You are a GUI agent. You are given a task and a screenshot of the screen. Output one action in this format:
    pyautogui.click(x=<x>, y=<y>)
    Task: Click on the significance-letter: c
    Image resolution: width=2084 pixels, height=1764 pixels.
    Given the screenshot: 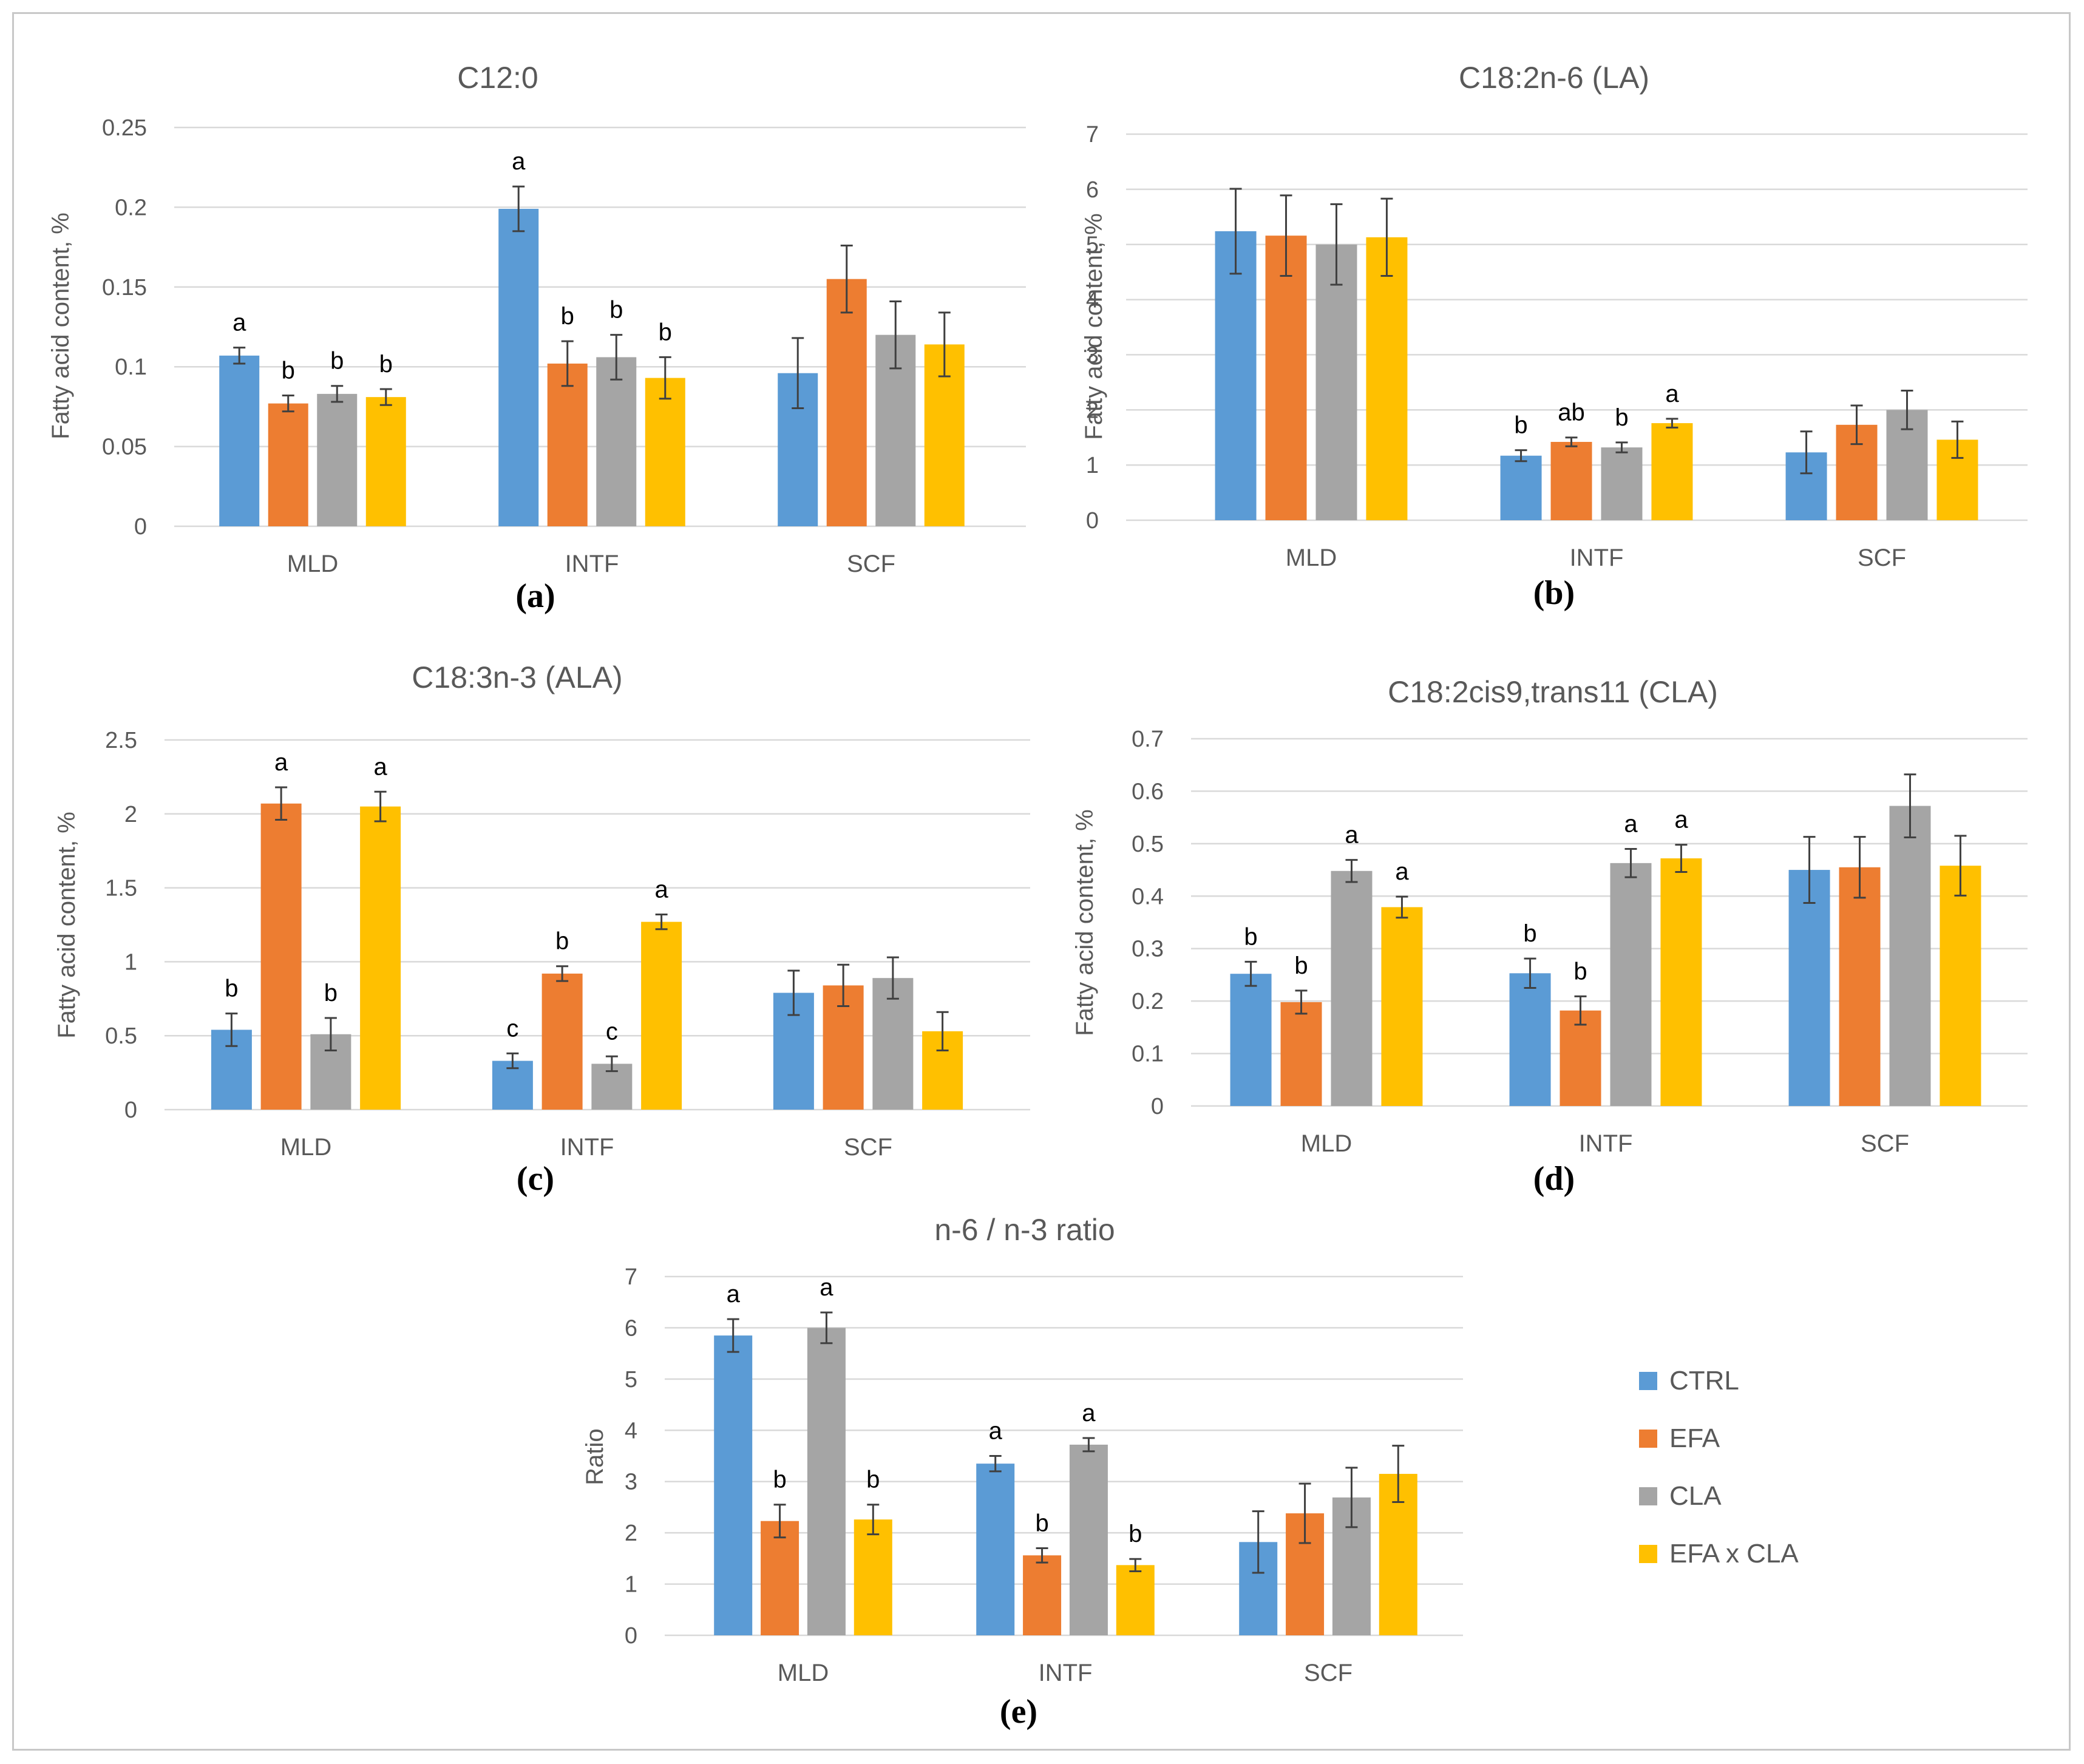 What is the action you would take?
    pyautogui.click(x=612, y=1031)
    